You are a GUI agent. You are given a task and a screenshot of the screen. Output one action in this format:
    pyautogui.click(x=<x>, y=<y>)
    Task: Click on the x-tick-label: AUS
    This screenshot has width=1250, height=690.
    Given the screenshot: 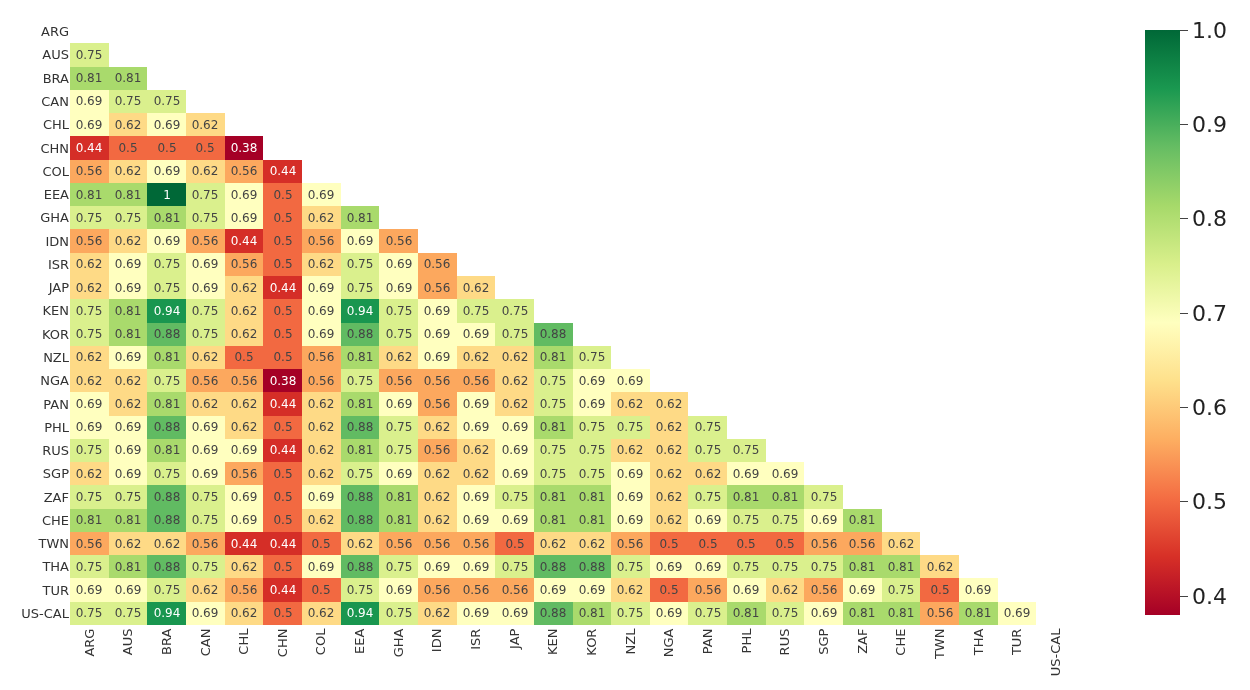 What is the action you would take?
    pyautogui.click(x=128, y=642)
    